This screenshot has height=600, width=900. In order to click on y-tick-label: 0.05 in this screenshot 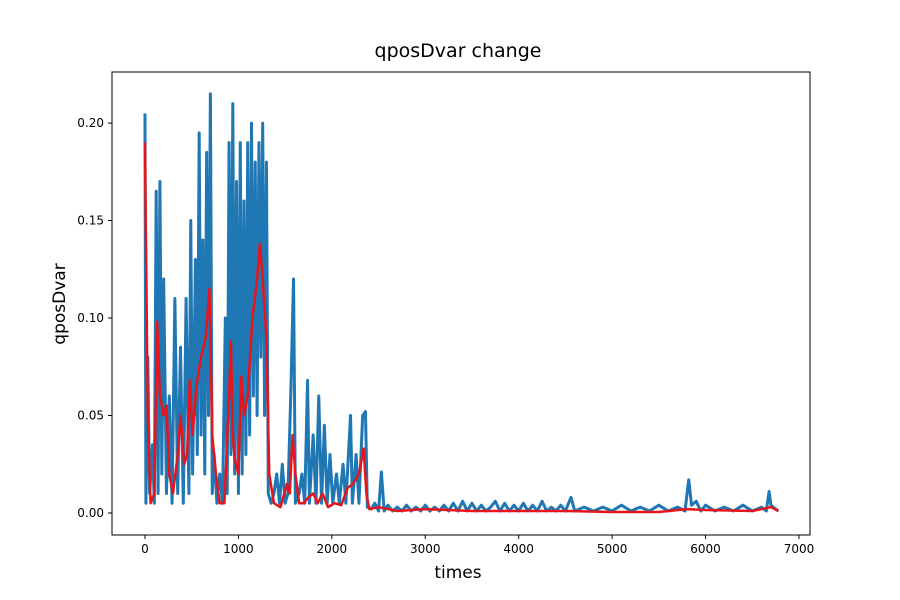, I will do `click(90, 415)`.